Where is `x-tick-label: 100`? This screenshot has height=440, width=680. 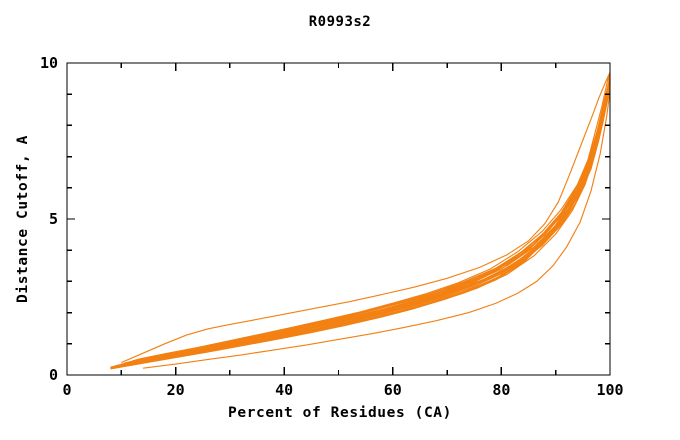
x-tick-label: 100 is located at coordinates (609, 390).